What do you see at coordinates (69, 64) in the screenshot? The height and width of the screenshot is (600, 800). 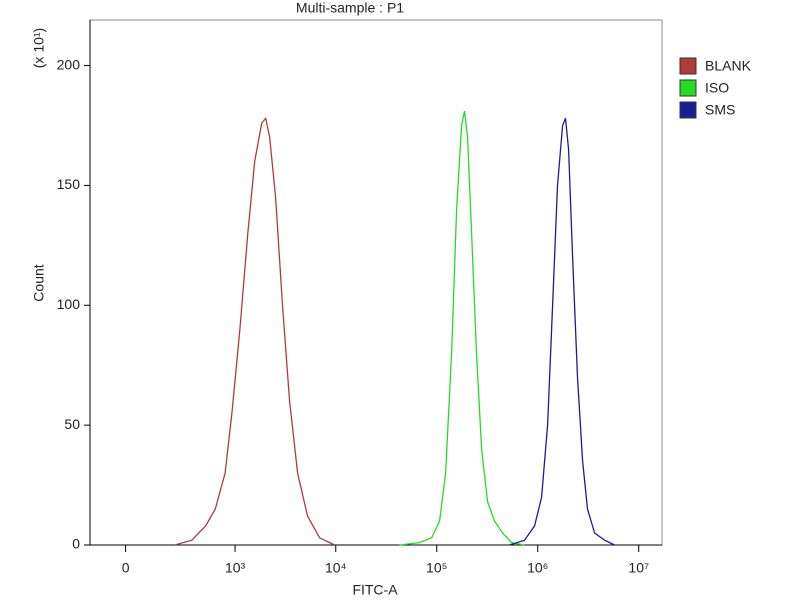 I see `y-tick-label: 200` at bounding box center [69, 64].